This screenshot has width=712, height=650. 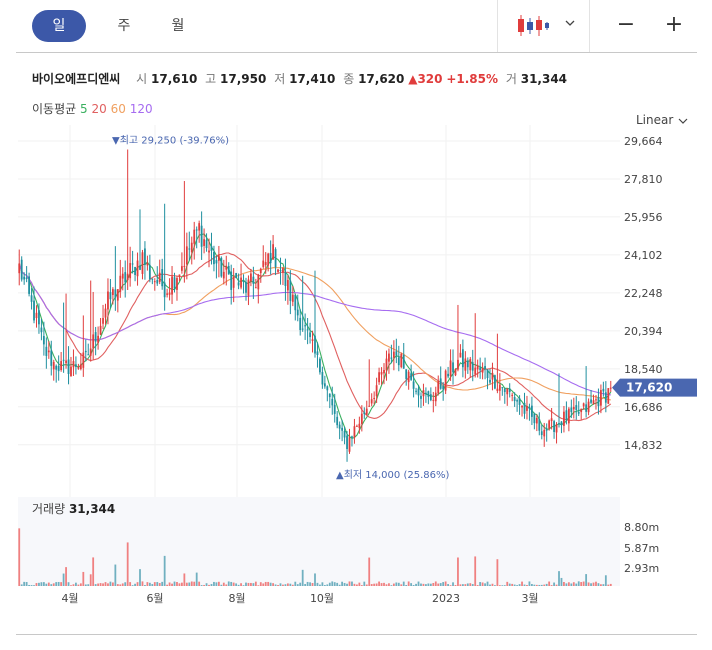 What do you see at coordinates (570, 23) in the screenshot?
I see `chevron-down-icon` at bounding box center [570, 23].